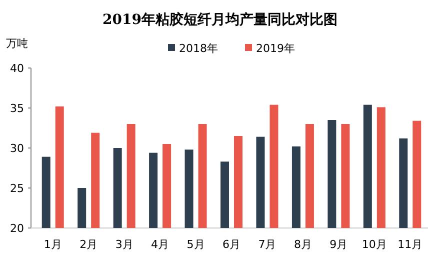  Describe the element at coordinates (17, 68) in the screenshot. I see `y-tick-label: 40` at that location.